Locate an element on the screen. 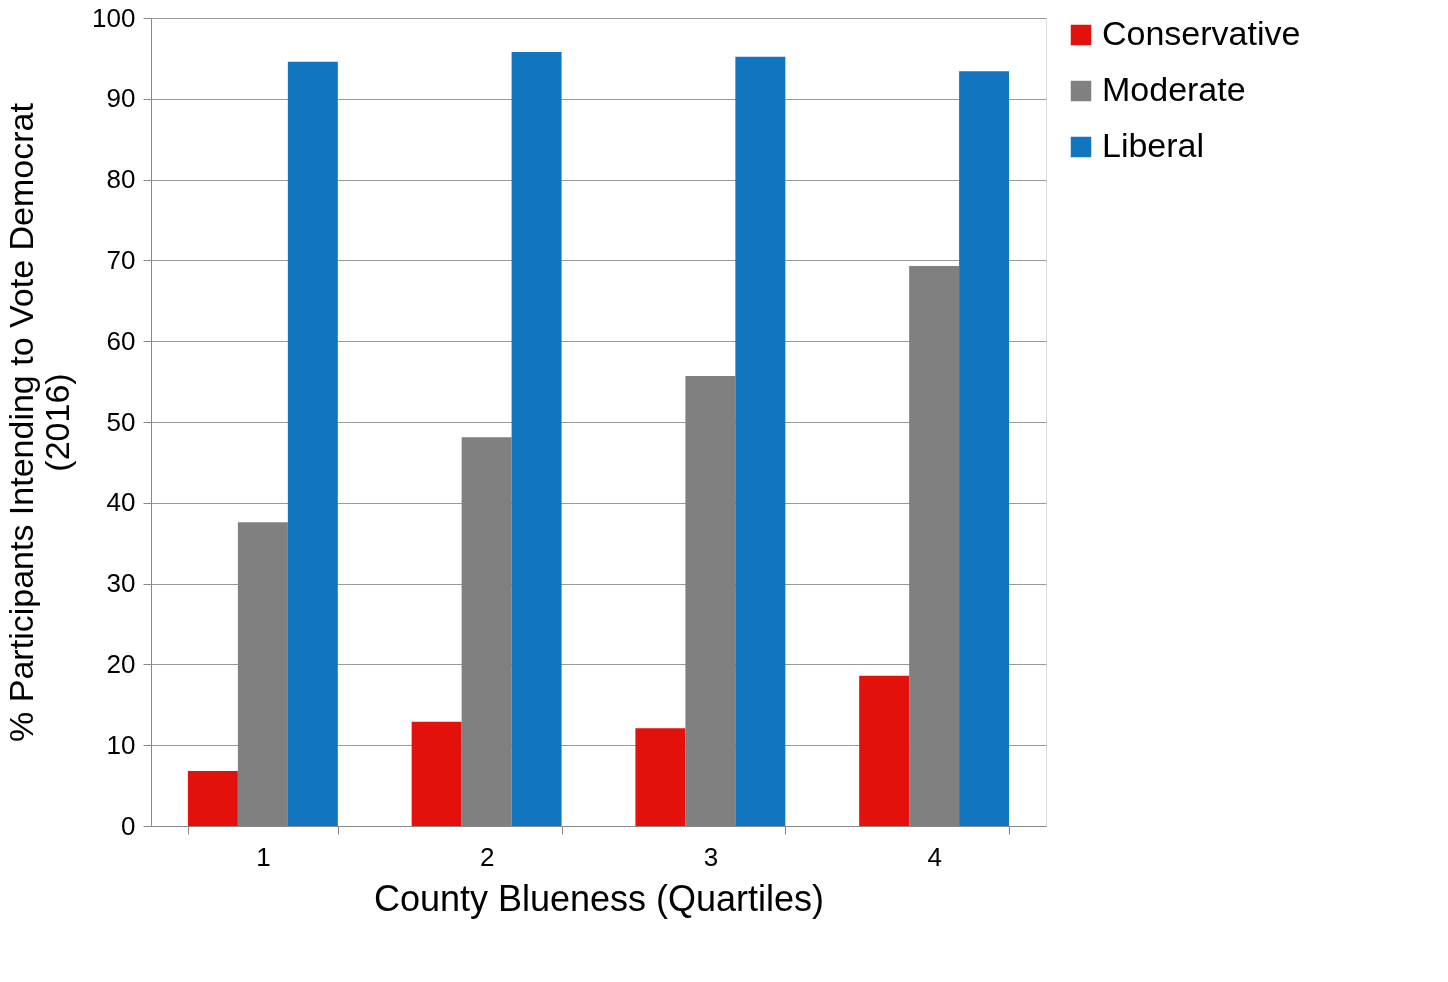  legend-label: Moderate is located at coordinates (1174, 89).